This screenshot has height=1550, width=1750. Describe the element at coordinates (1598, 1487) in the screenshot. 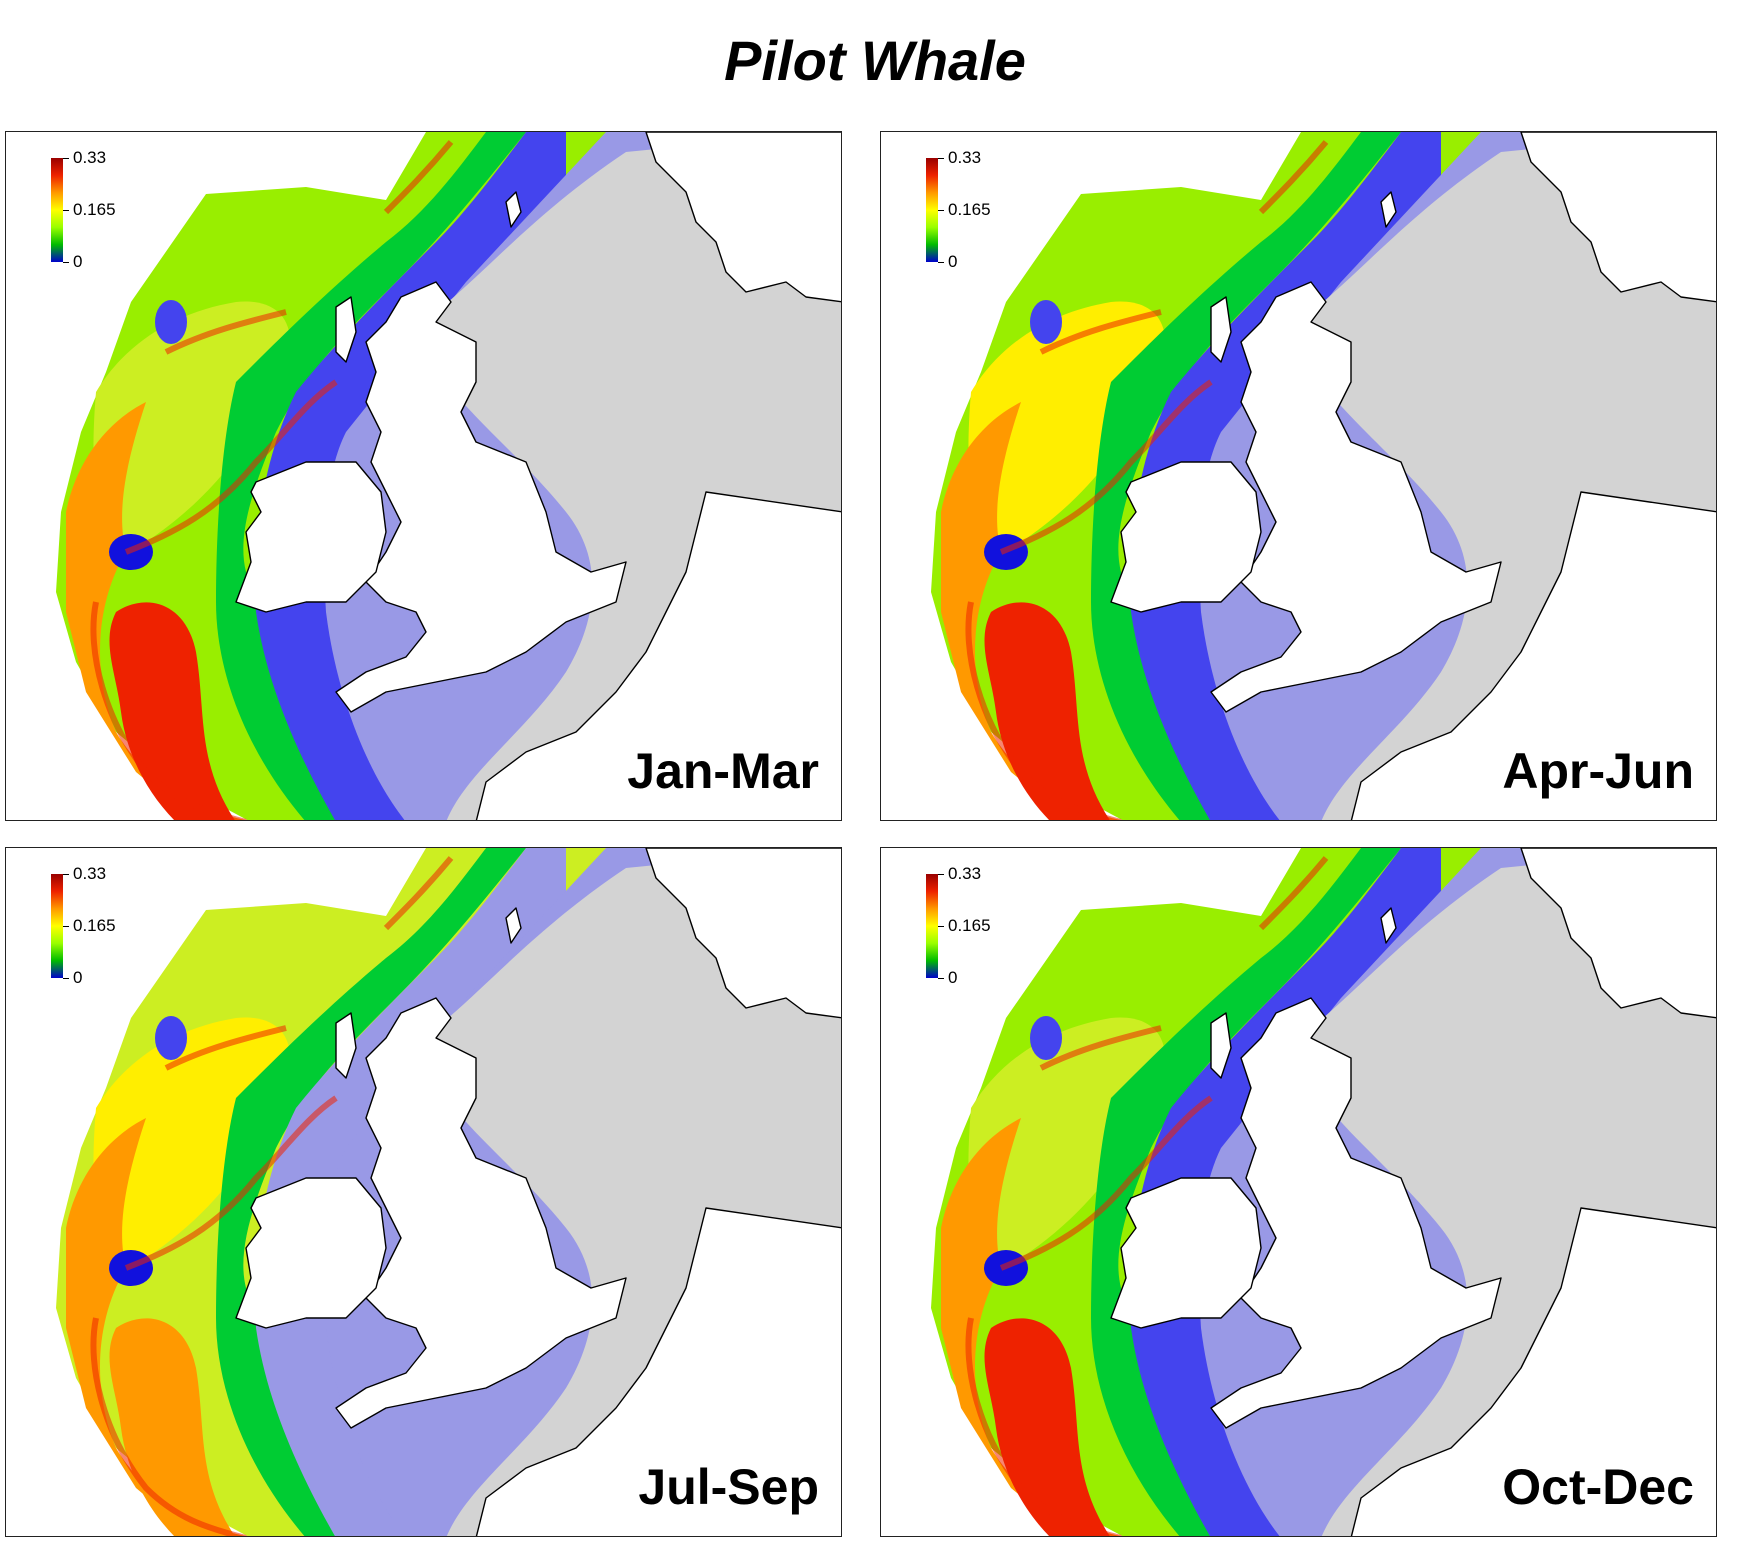

I see `season-label: Oct-Dec` at that location.